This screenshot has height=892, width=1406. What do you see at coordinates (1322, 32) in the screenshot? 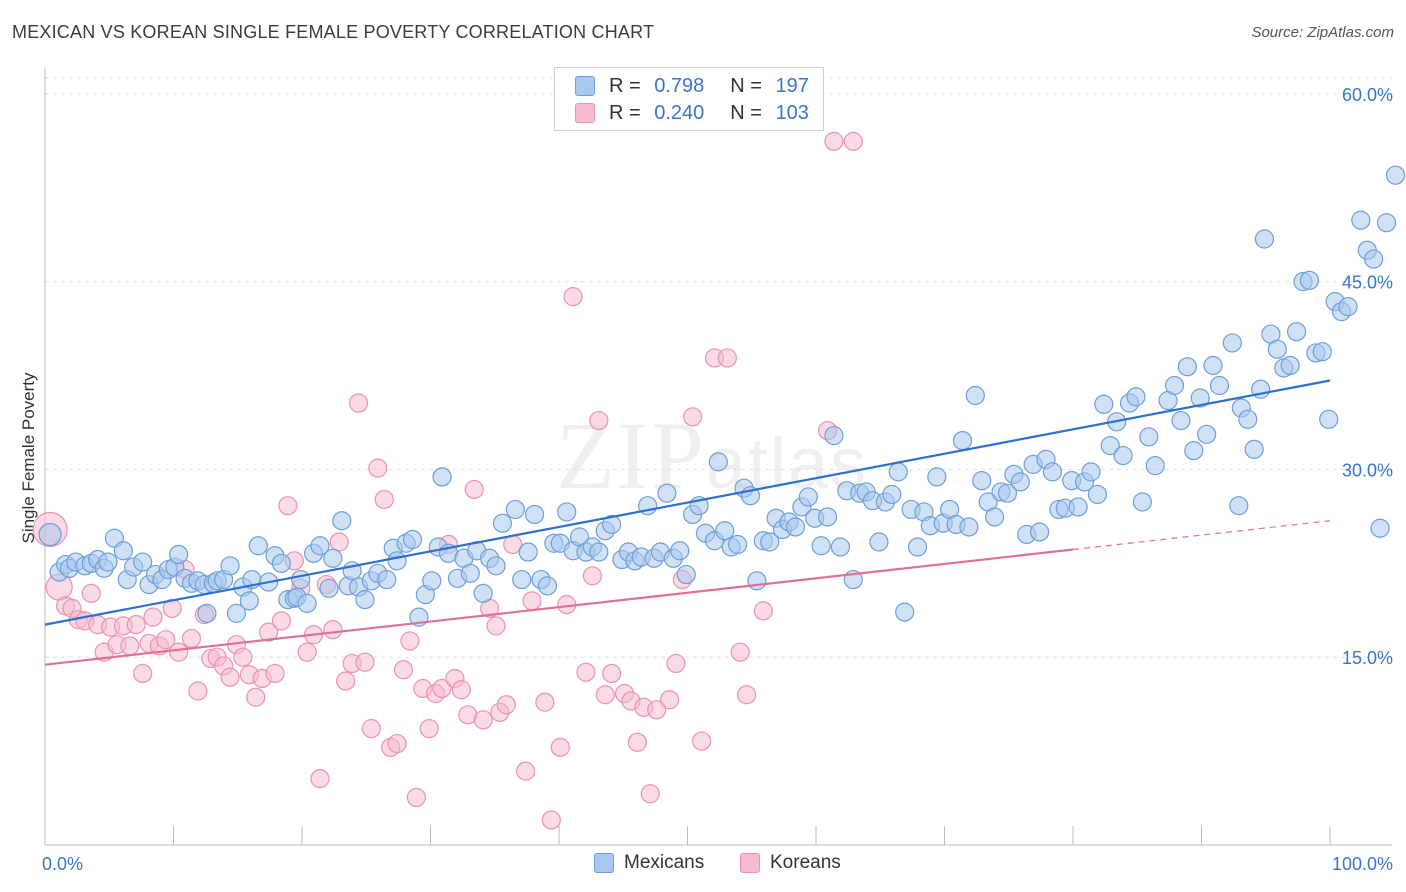
I see `source-credit: Source: ZipAtlas.com` at bounding box center [1322, 32].